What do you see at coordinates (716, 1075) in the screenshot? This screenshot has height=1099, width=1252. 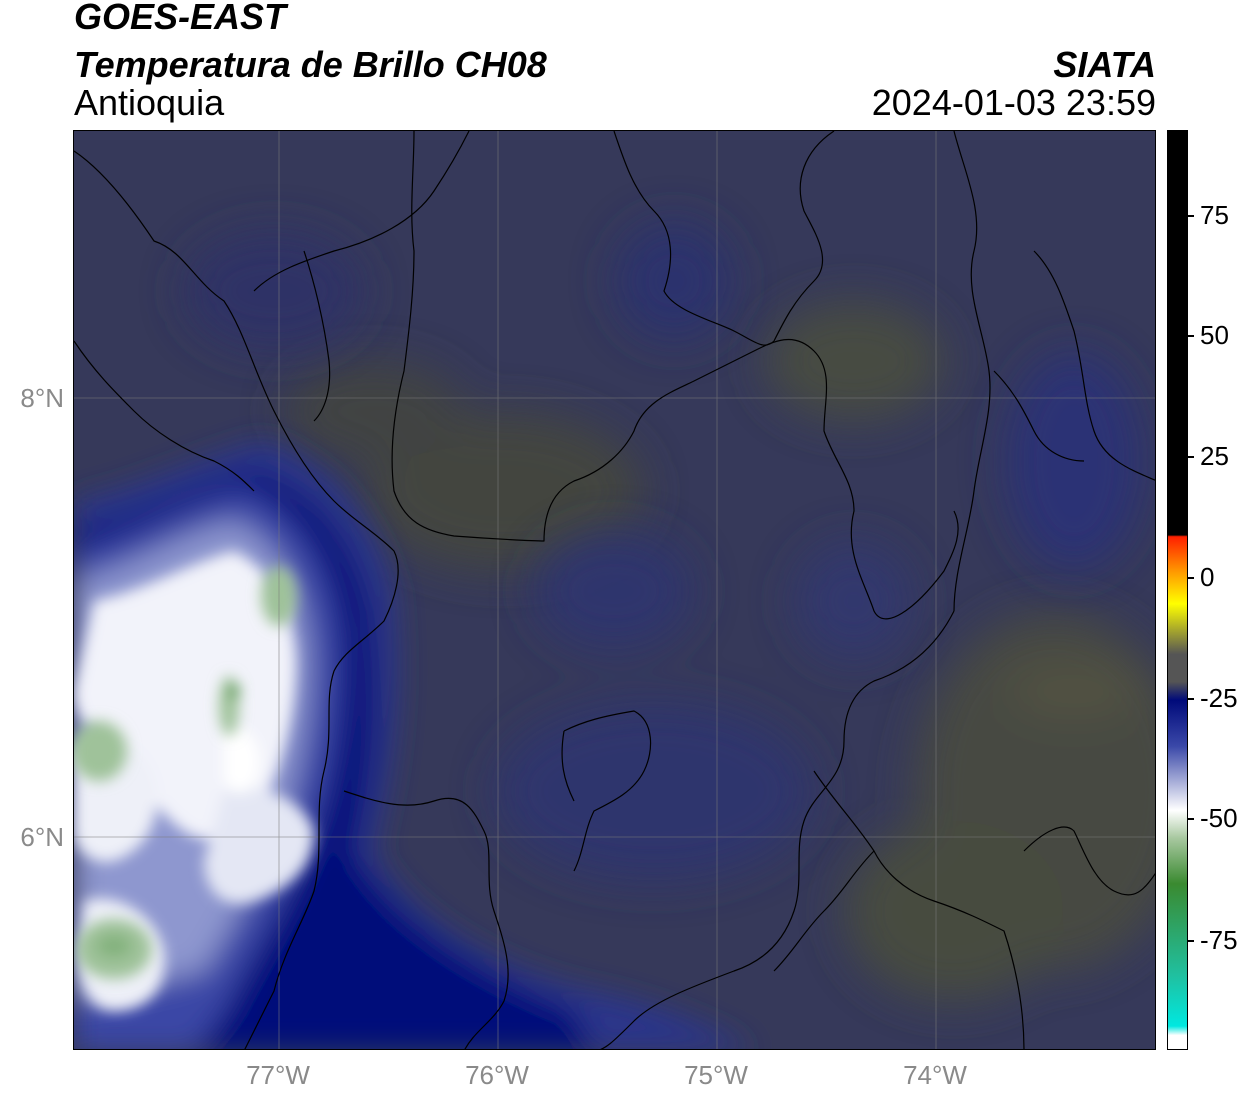 I see `lon-label-75w: 75°W` at bounding box center [716, 1075].